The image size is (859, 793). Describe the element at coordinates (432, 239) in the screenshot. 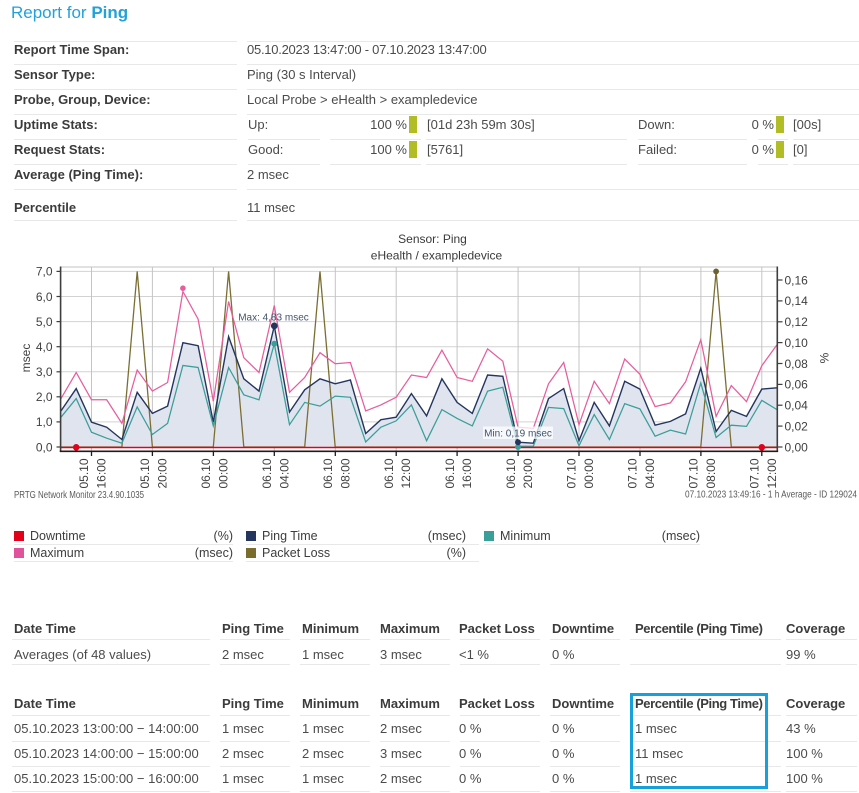

I see `svg-text: Sensor: Ping` at that location.